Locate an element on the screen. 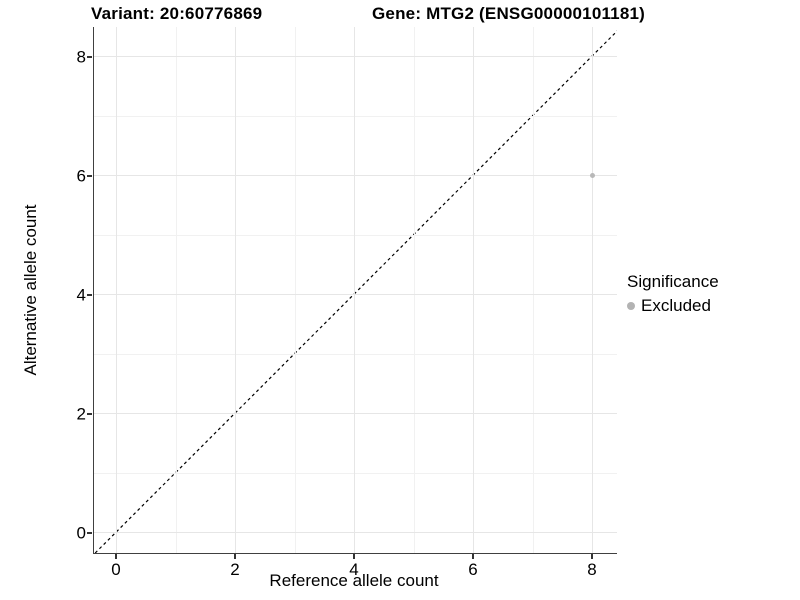 This screenshot has height=600, width=800. y-tick-label: 0 is located at coordinates (81, 533).